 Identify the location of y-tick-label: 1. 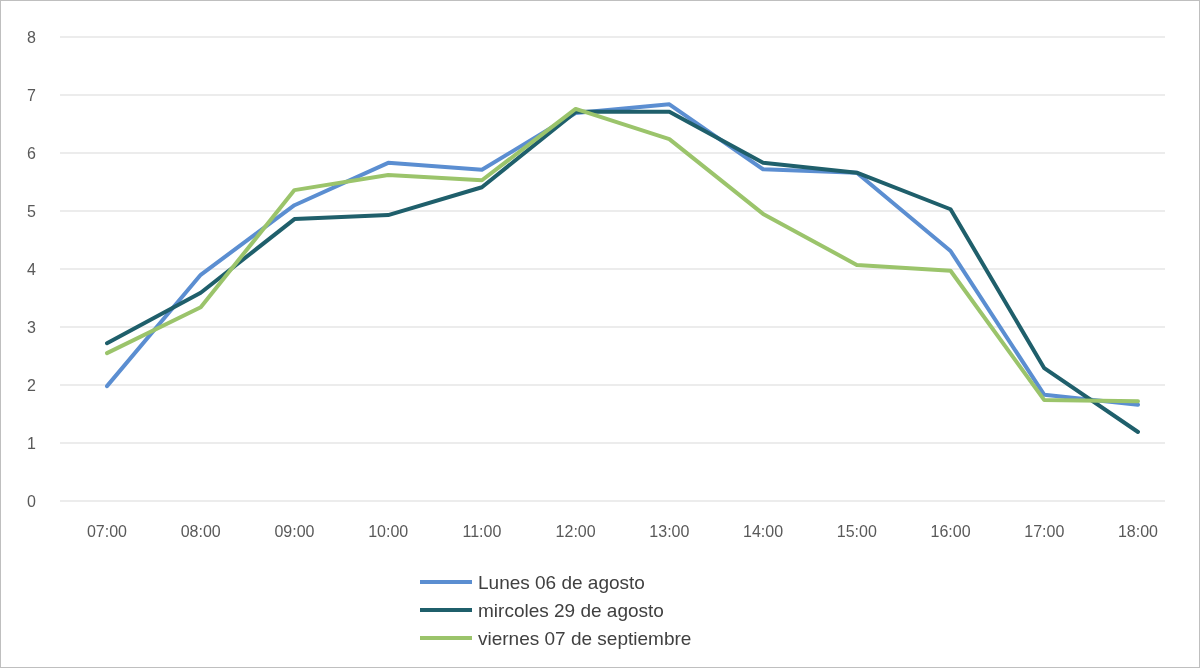
(32, 443).